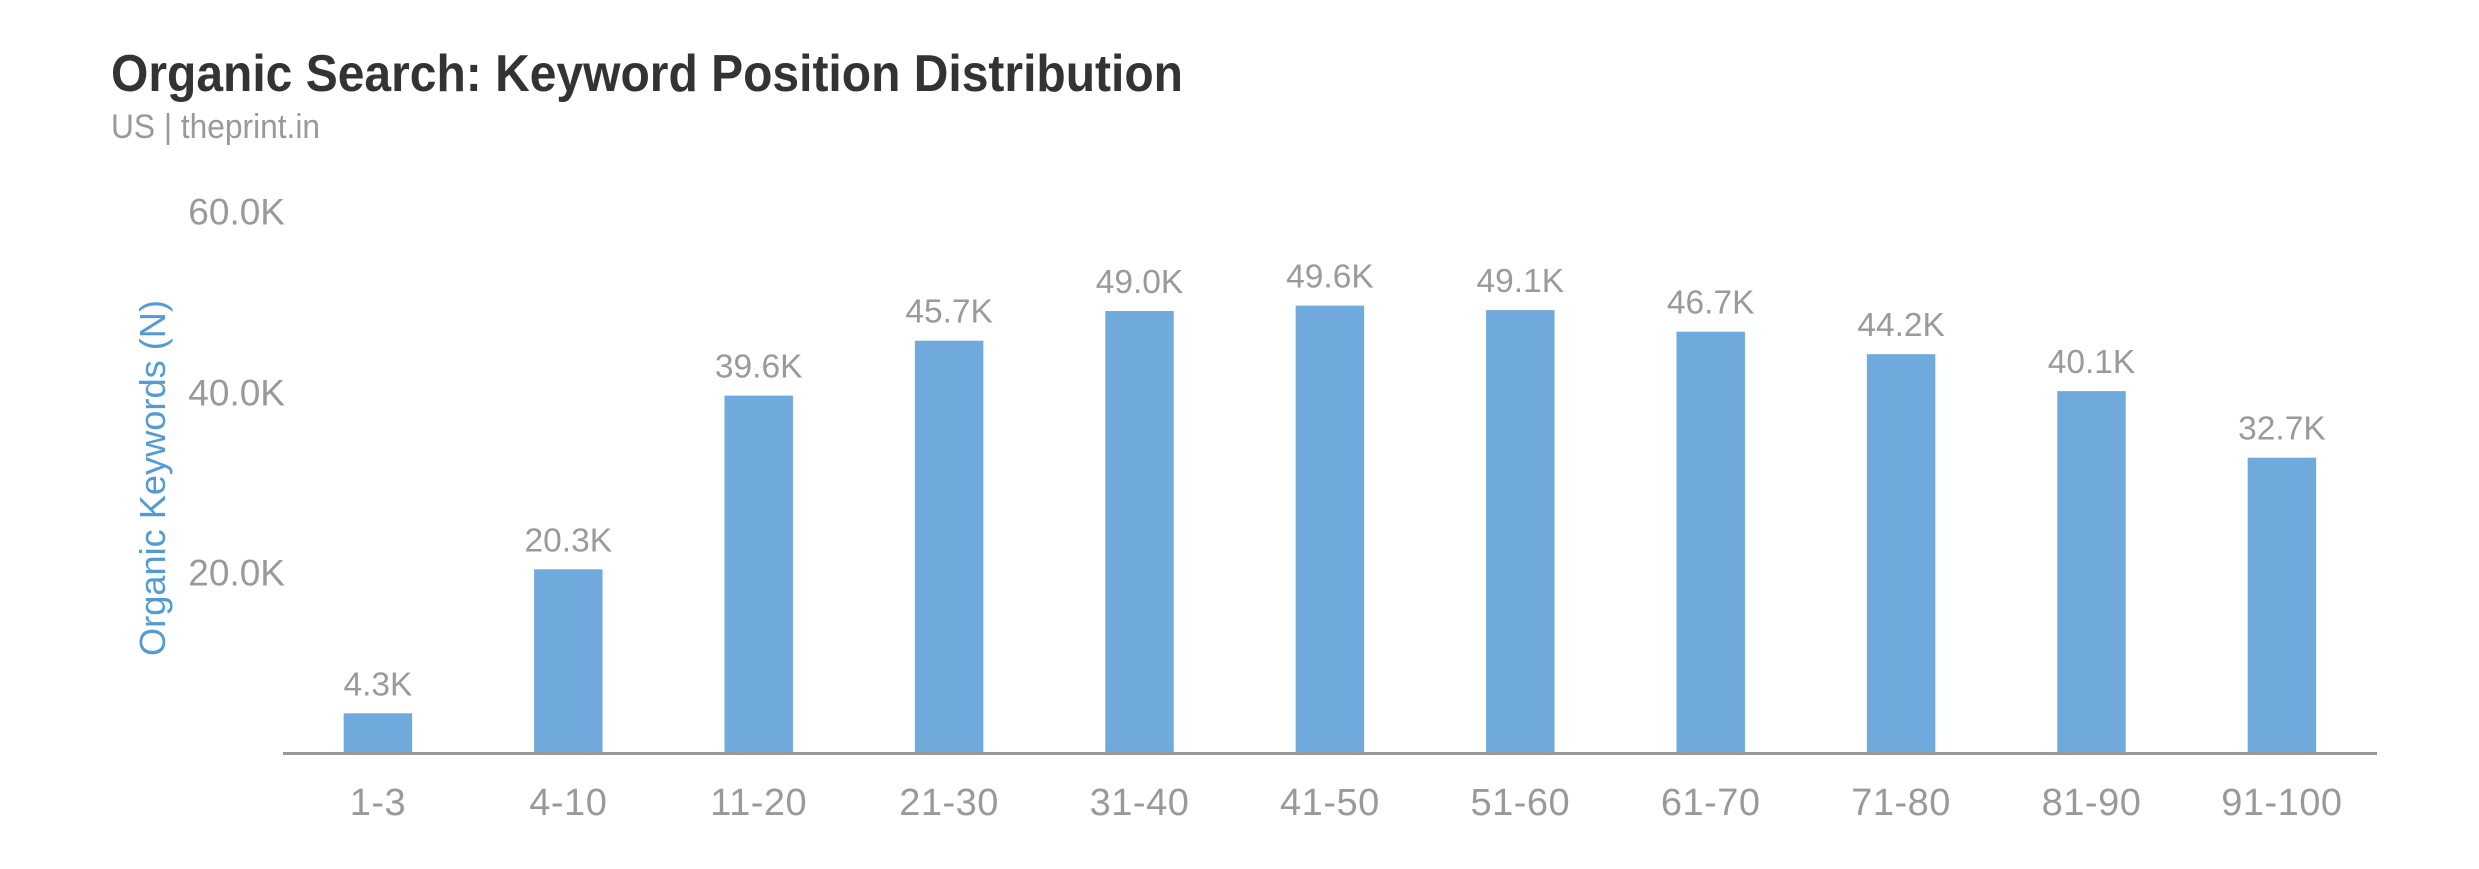 The image size is (2479, 869). Describe the element at coordinates (1901, 803) in the screenshot. I see `svg-text: 71-80` at that location.